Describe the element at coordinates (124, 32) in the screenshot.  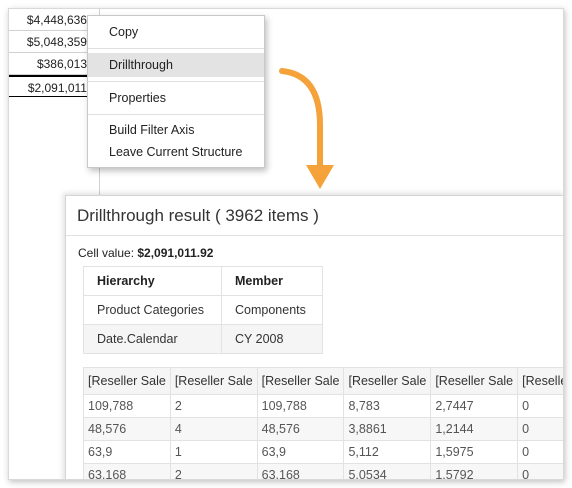
I see `menu-item-copy: Copy` at that location.